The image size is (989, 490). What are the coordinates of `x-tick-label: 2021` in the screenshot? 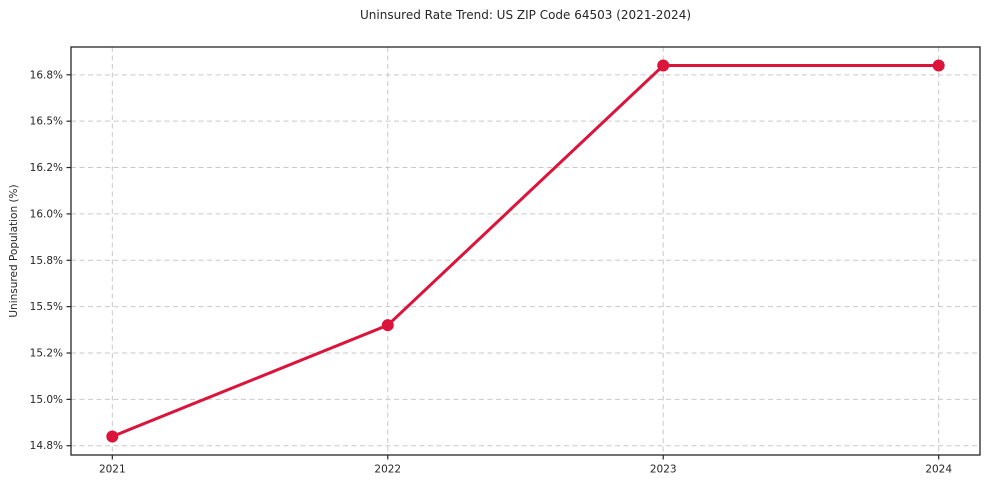 It's located at (112, 470).